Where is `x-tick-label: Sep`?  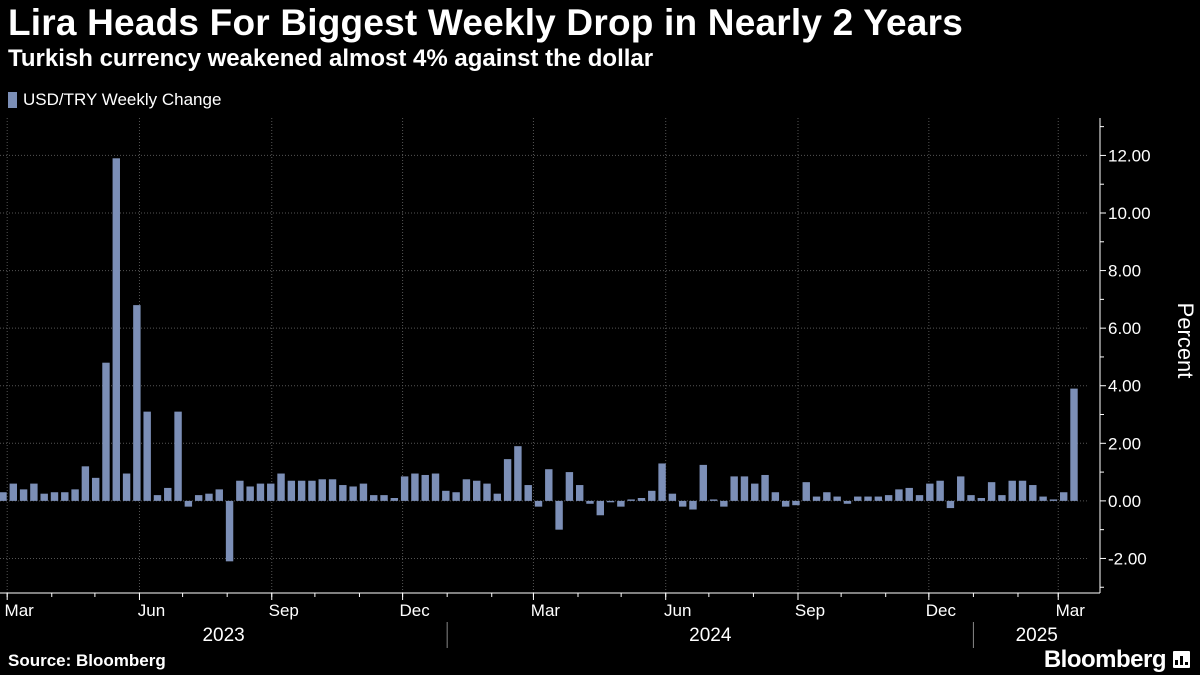 x-tick-label: Sep is located at coordinates (284, 610).